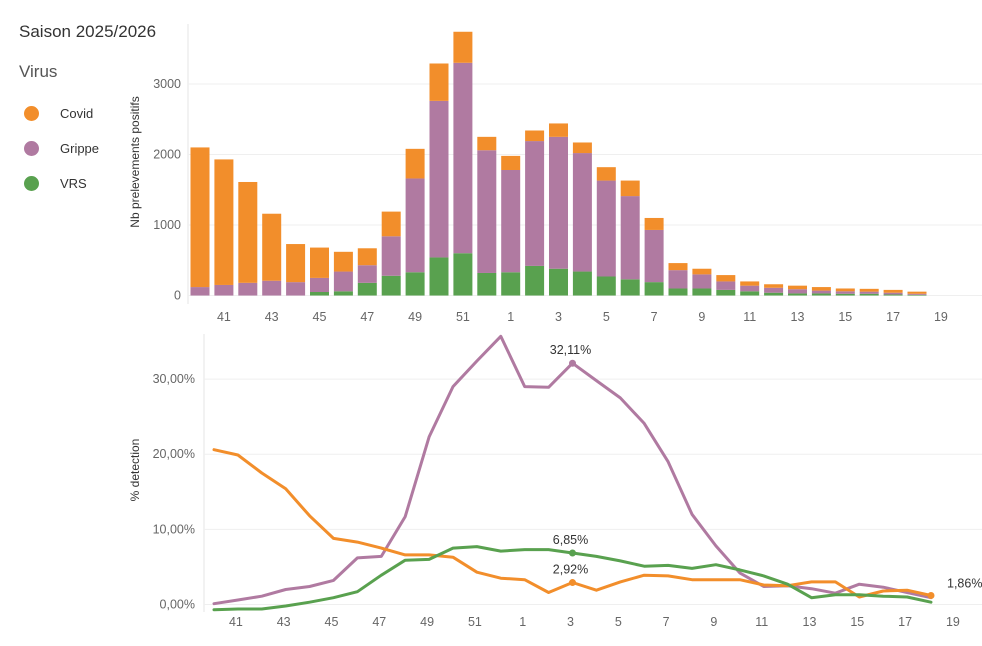 The width and height of the screenshot is (982, 646). What do you see at coordinates (61, 113) in the screenshot?
I see `legend-item-covid: Covid` at bounding box center [61, 113].